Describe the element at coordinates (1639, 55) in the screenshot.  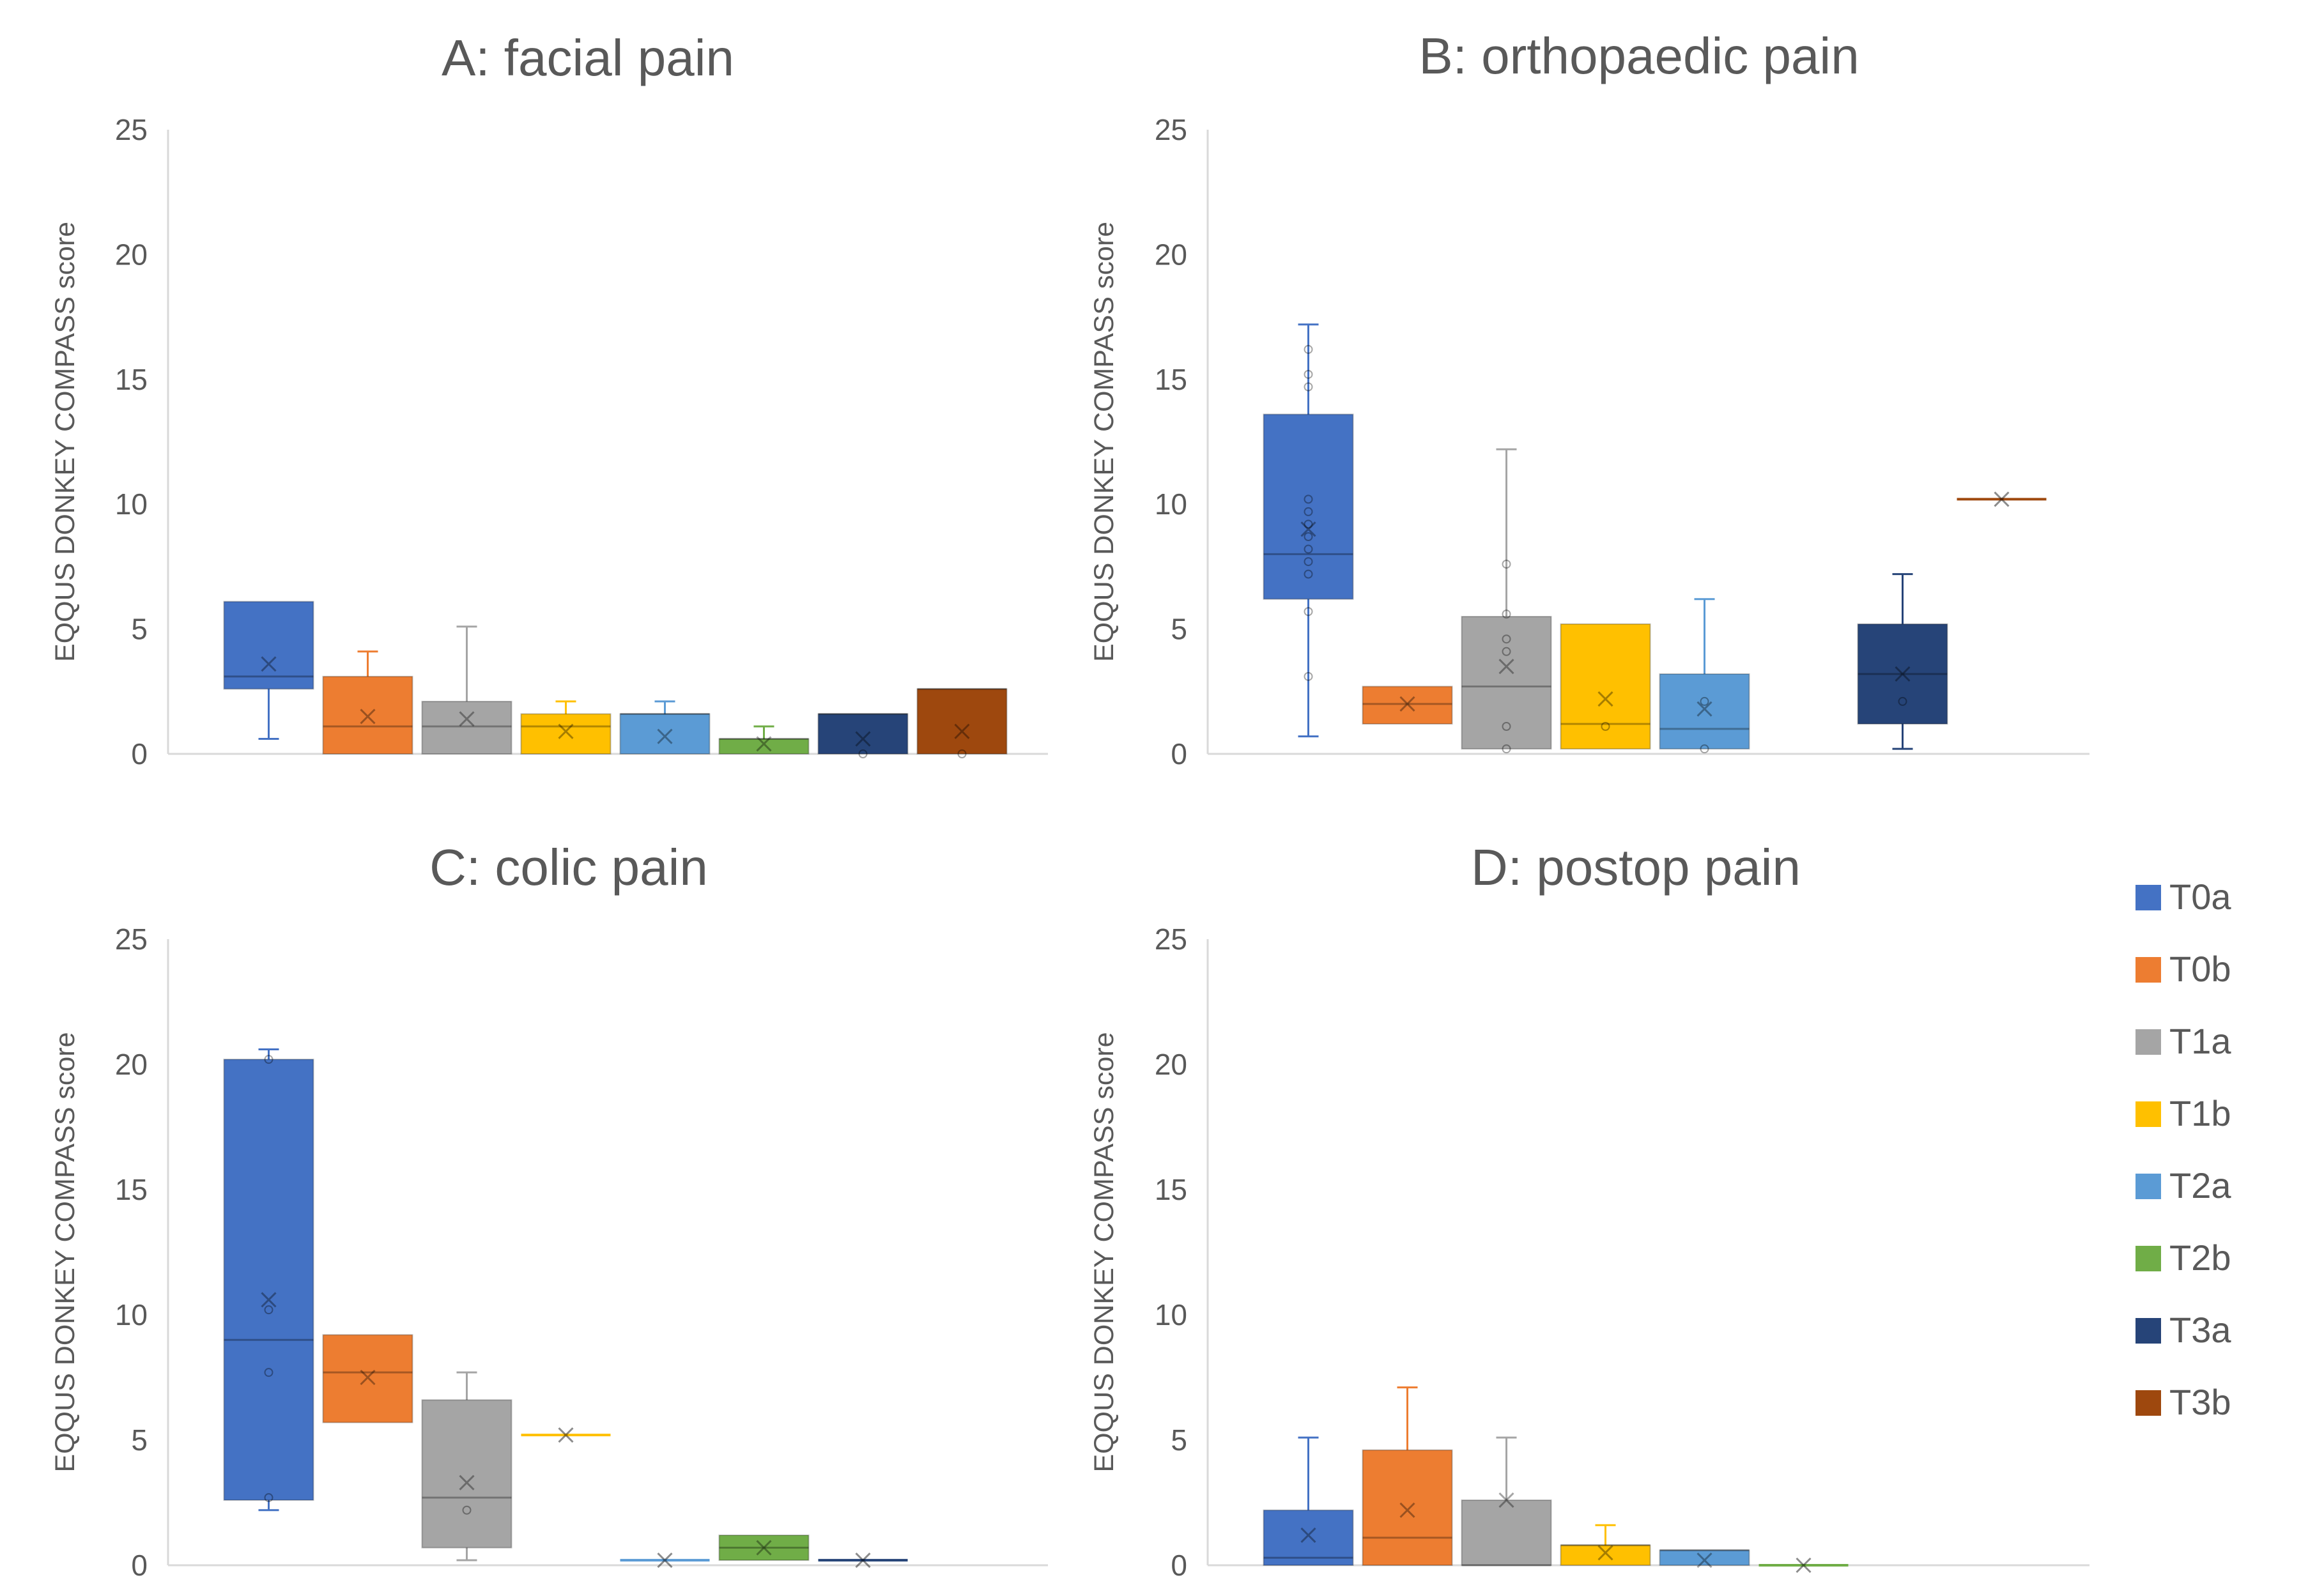
I see `chart-title: B: orthopaedic pain` at that location.